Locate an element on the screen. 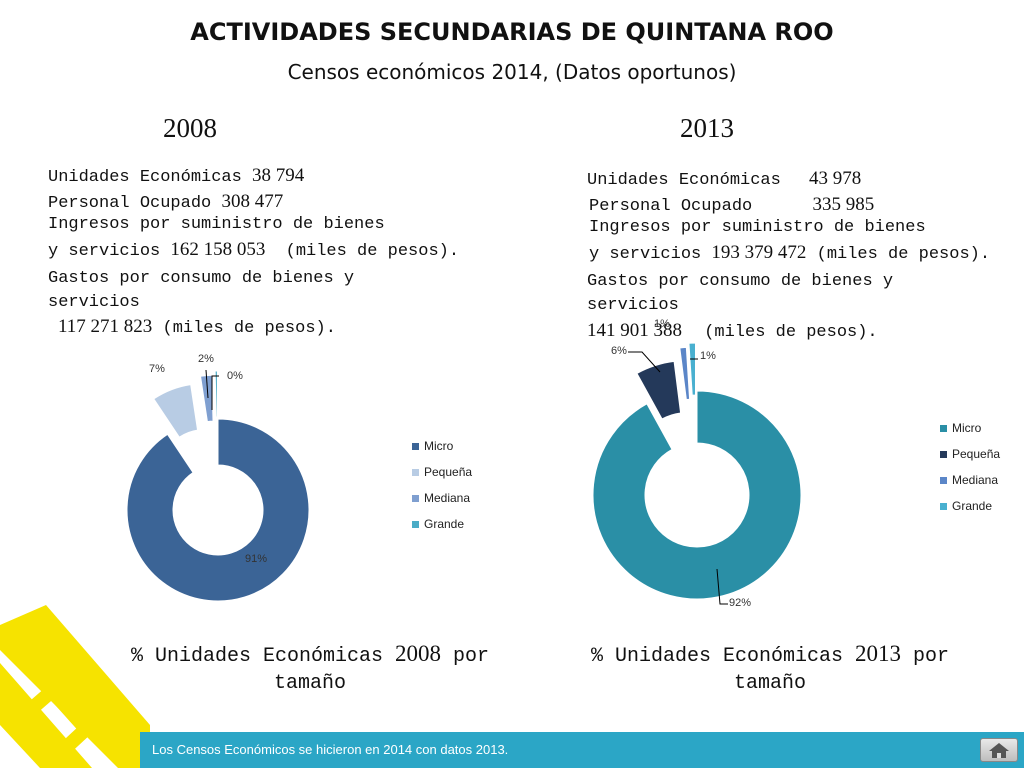 The image size is (1024, 768). gas-2008: 117 271 823 (miles de pesos). is located at coordinates (197, 327).